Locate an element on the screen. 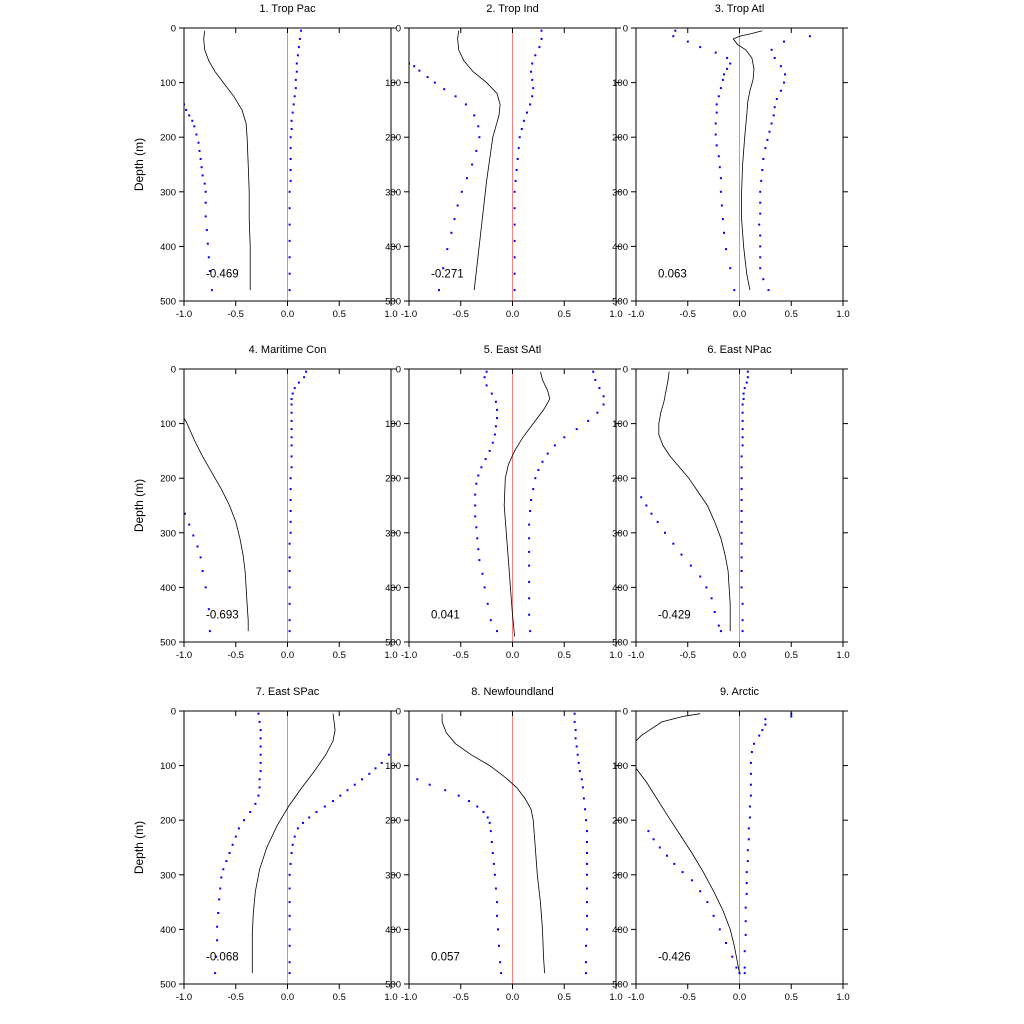 The height and width of the screenshot is (1024, 1024). x-tick-label: -0.5 is located at coordinates (688, 314).